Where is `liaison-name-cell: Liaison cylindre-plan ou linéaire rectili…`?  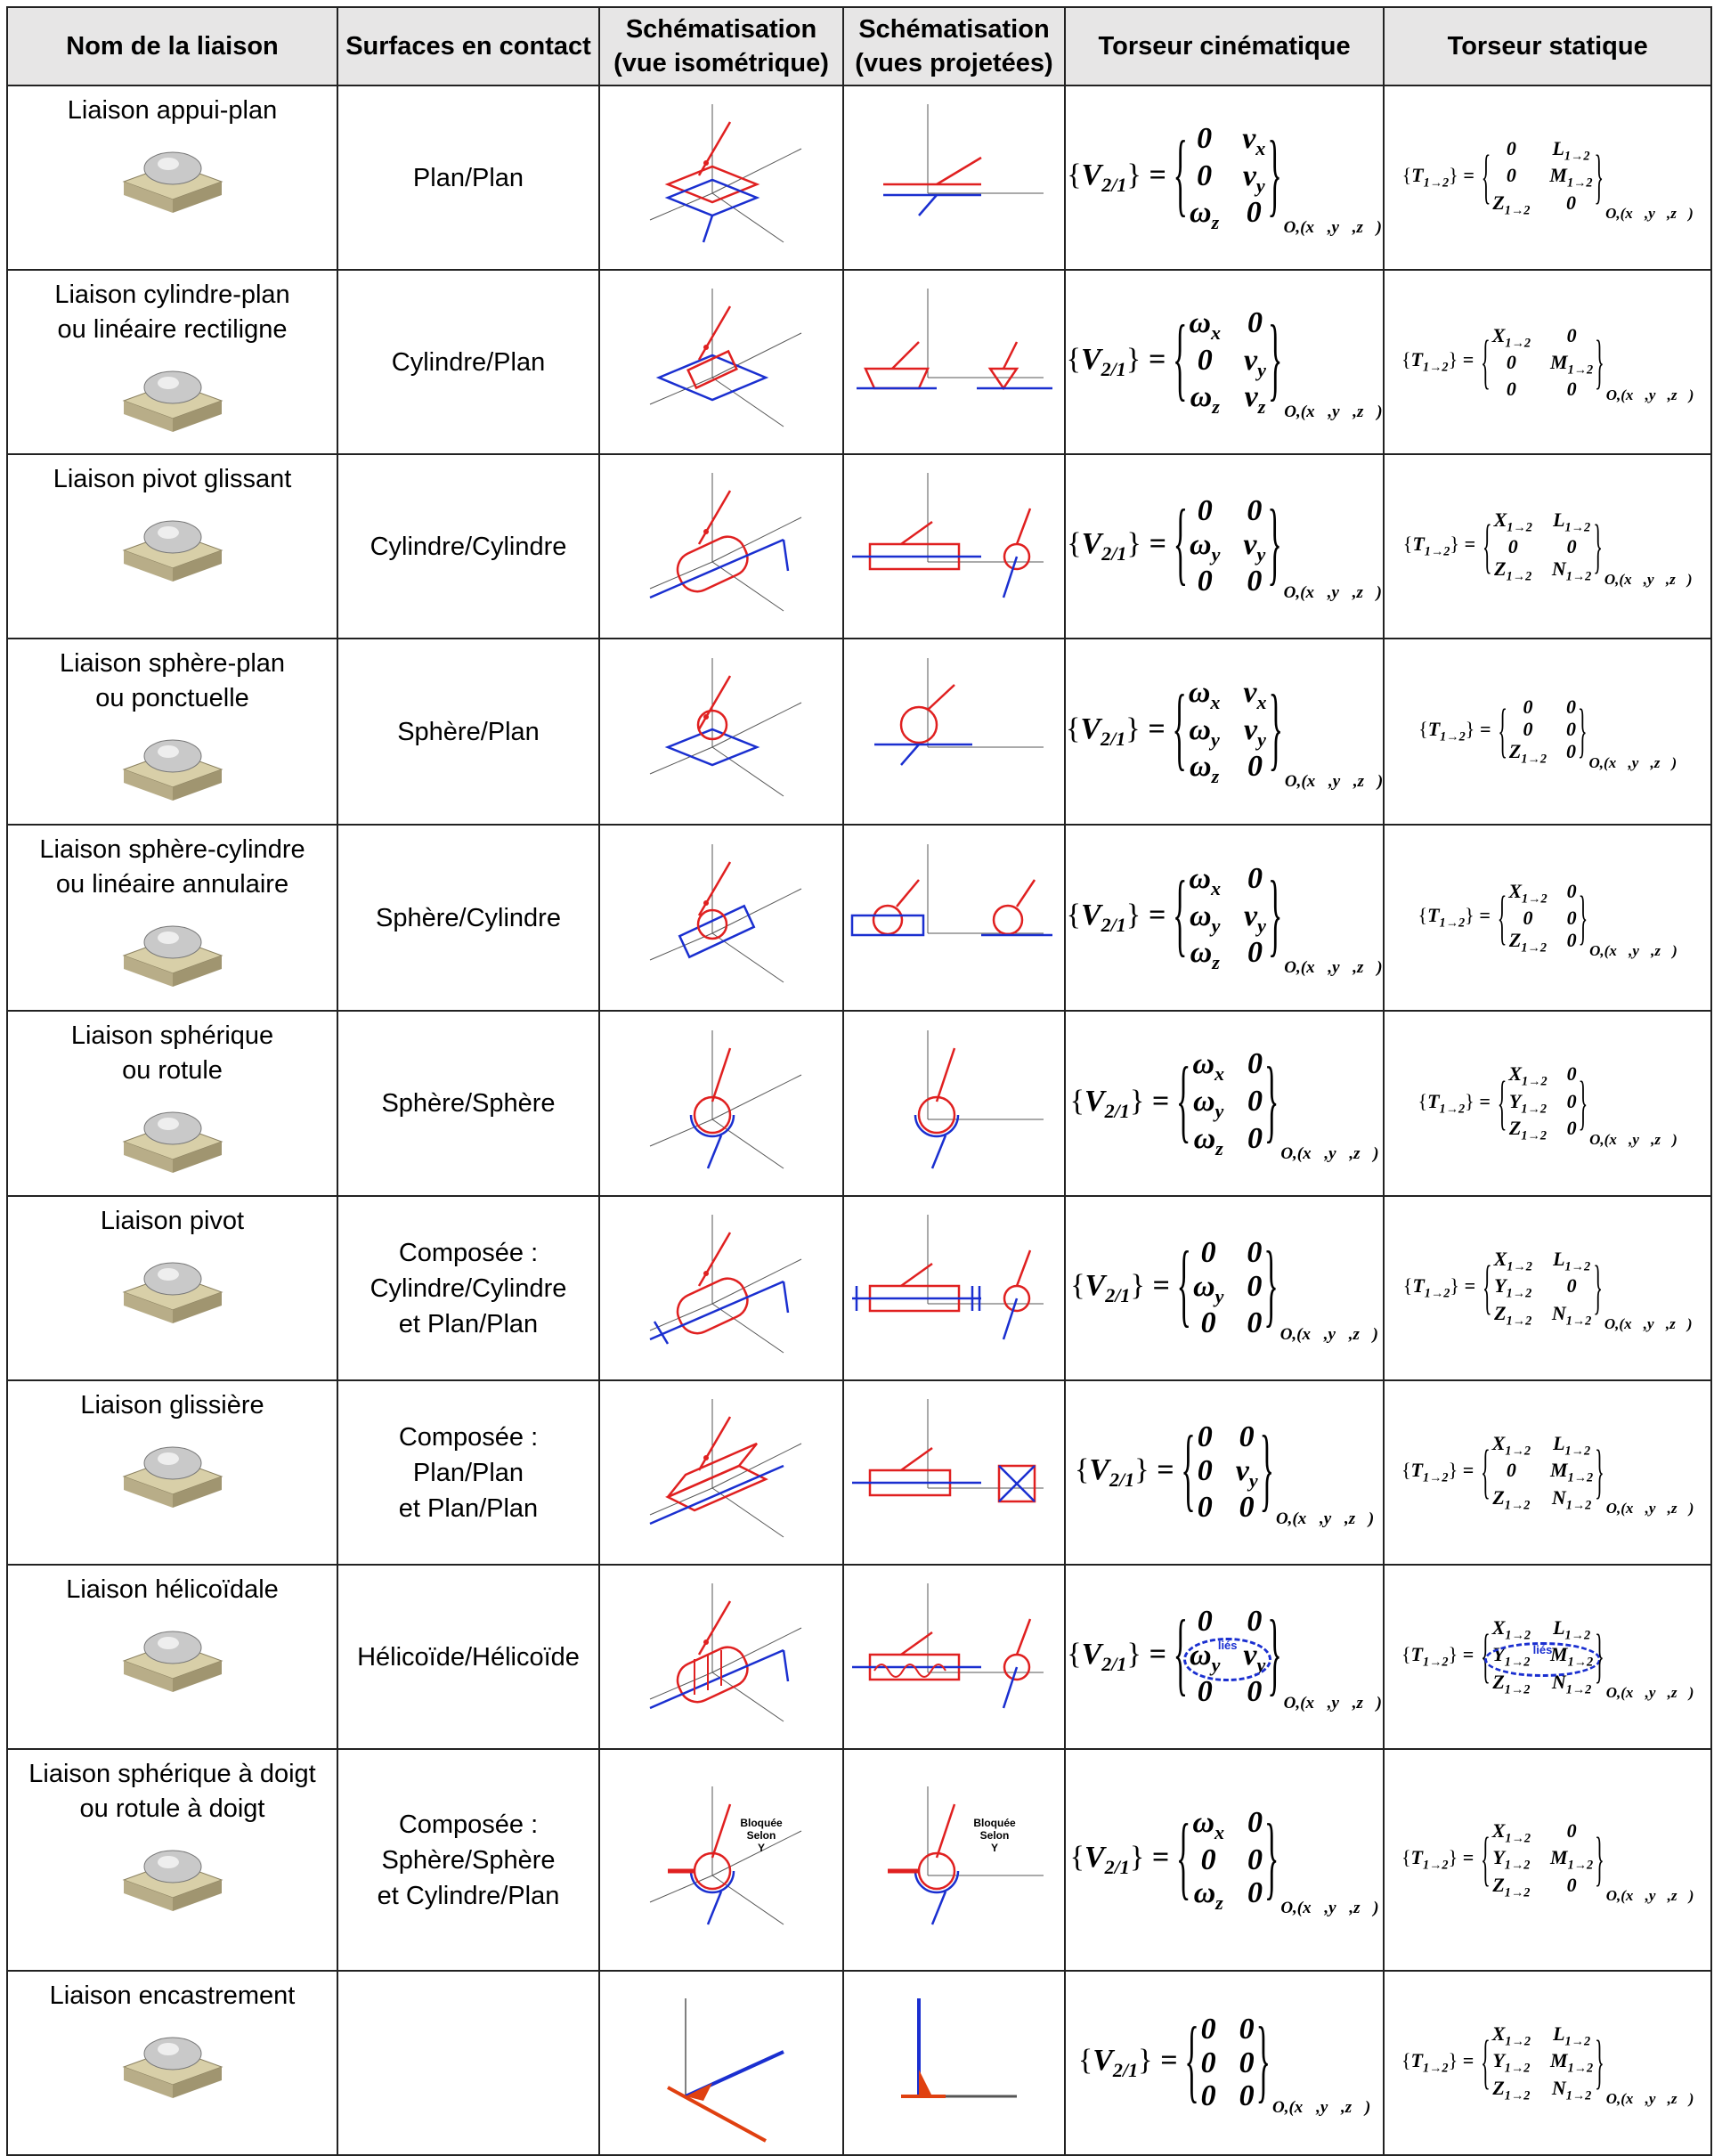 liaison-name-cell: Liaison cylindre-plan ou linéaire rectili… is located at coordinates (172, 362).